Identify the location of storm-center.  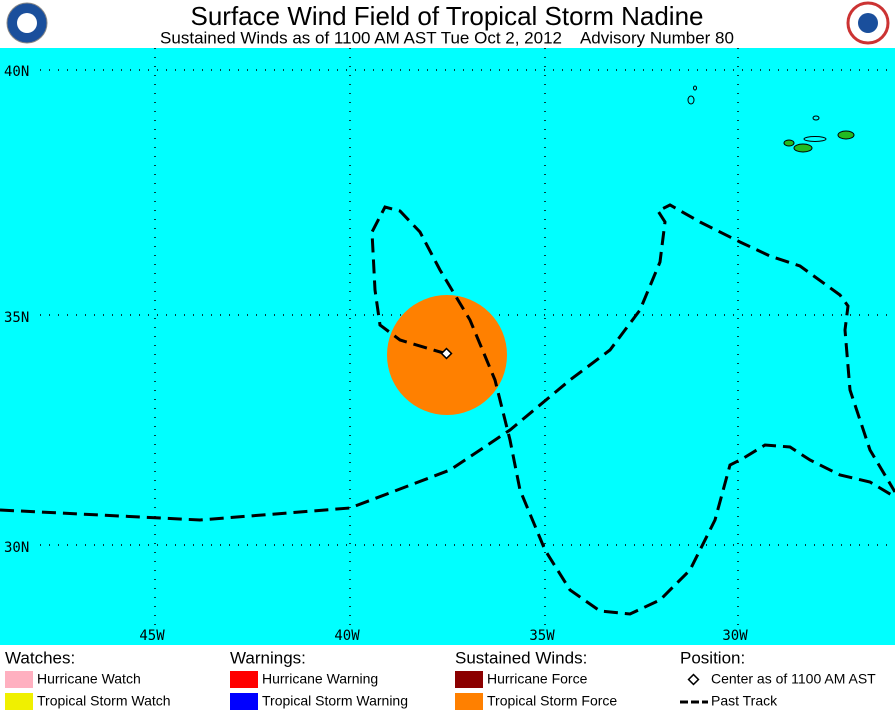
(446, 353).